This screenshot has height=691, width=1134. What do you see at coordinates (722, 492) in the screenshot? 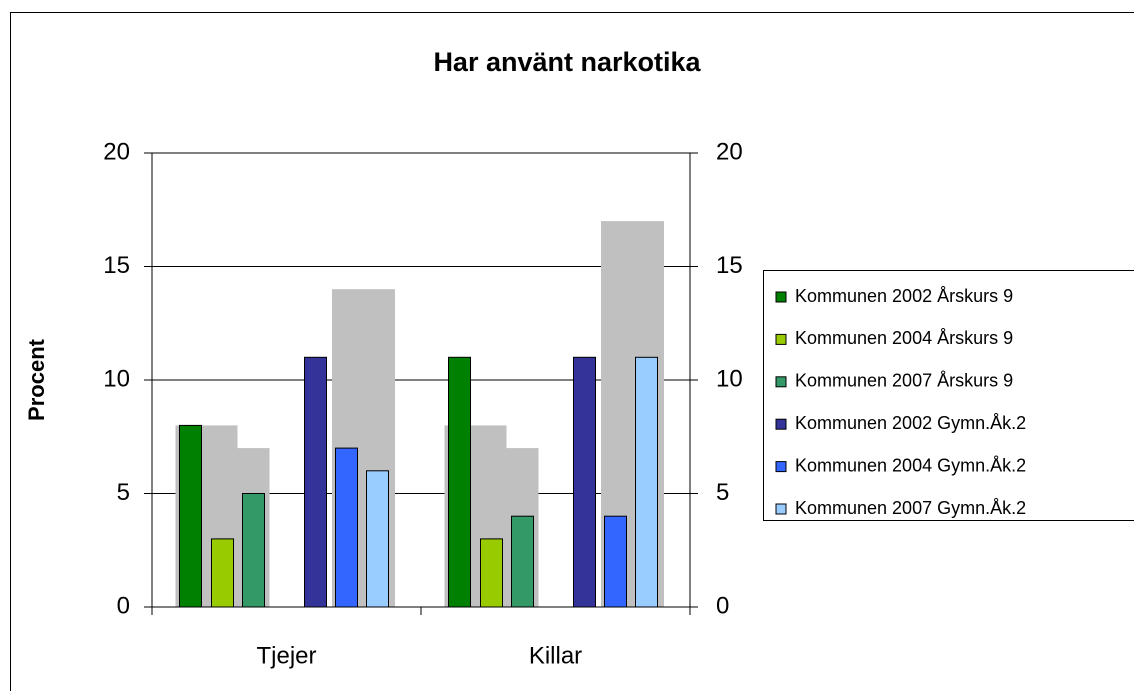
I see `y2-tick-label: 5` at bounding box center [722, 492].